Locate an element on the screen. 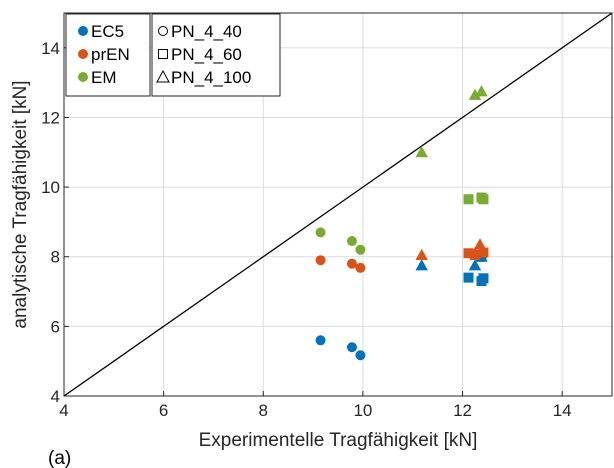  legend-methods: EC5 prEN EM is located at coordinates (108, 55).